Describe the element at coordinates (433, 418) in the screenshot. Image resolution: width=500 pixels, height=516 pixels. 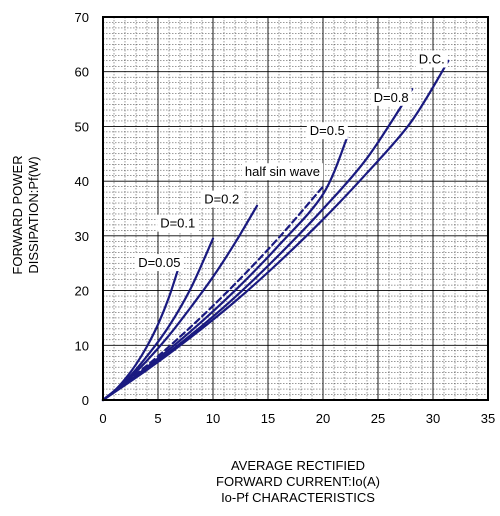
I see `x-tick-label: 30` at that location.